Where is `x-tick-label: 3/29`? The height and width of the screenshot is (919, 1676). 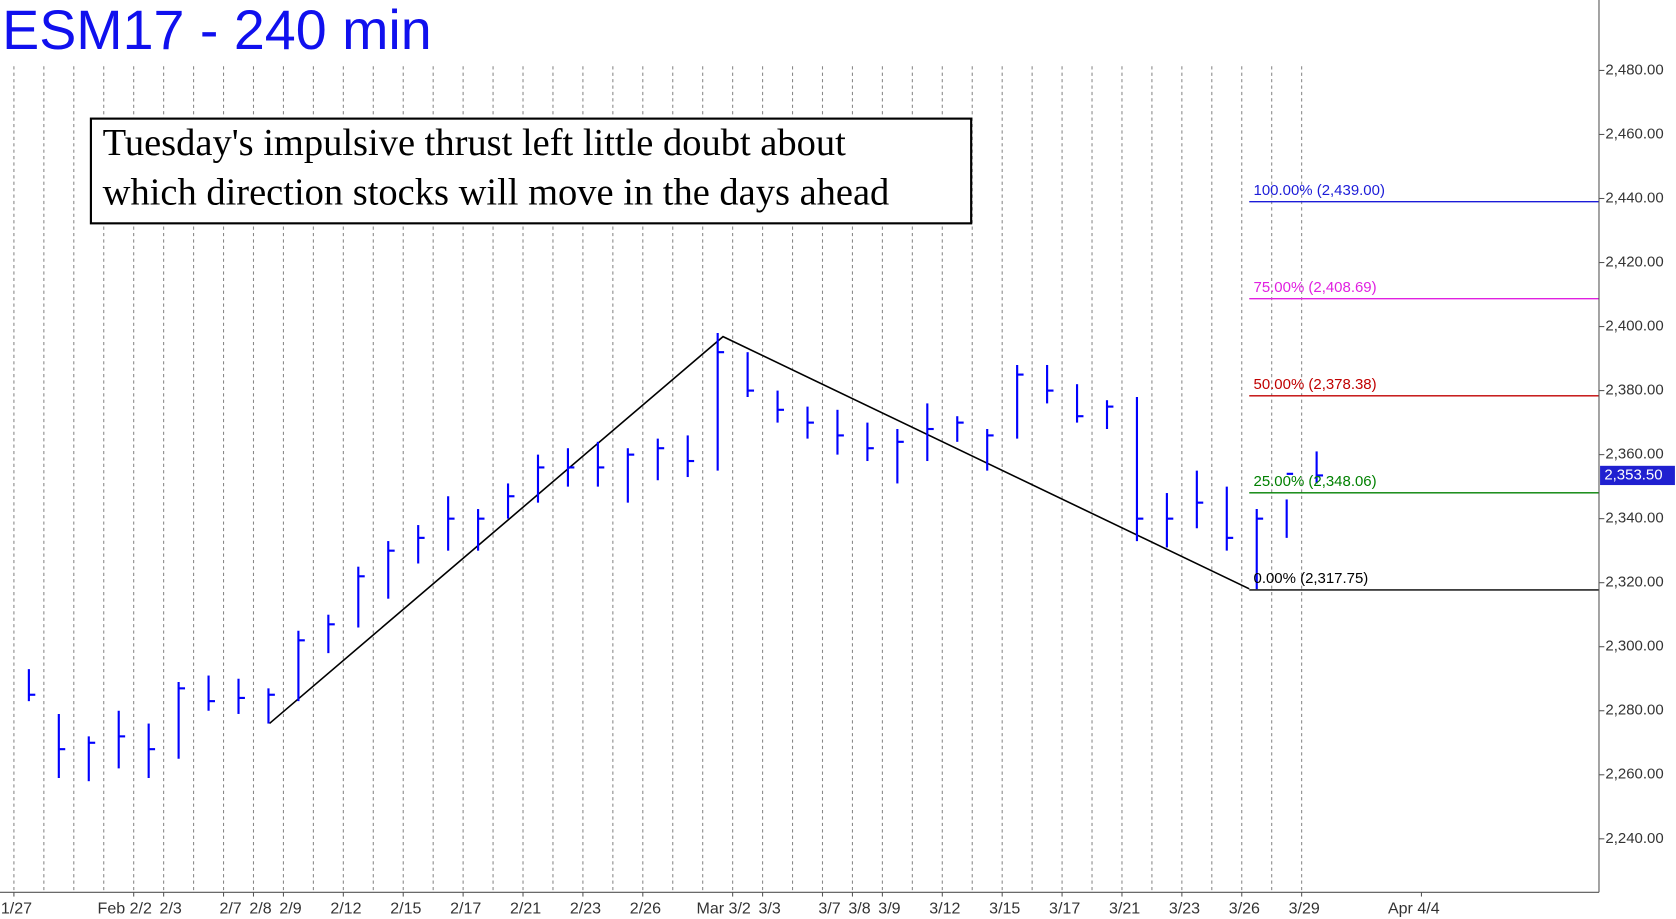
x-tick-label: 3/29 is located at coordinates (1304, 909).